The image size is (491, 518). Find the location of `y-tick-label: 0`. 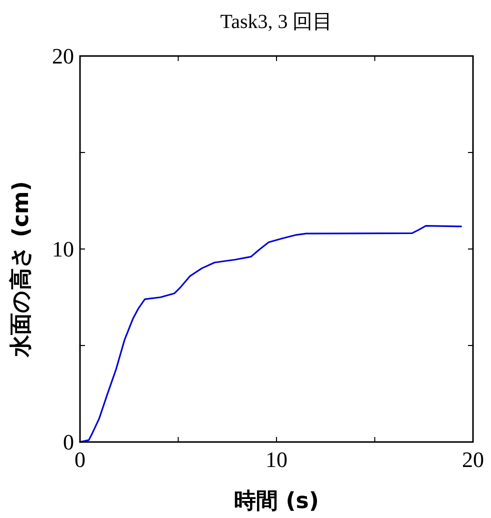

y-tick-label: 0 is located at coordinates (68, 442).